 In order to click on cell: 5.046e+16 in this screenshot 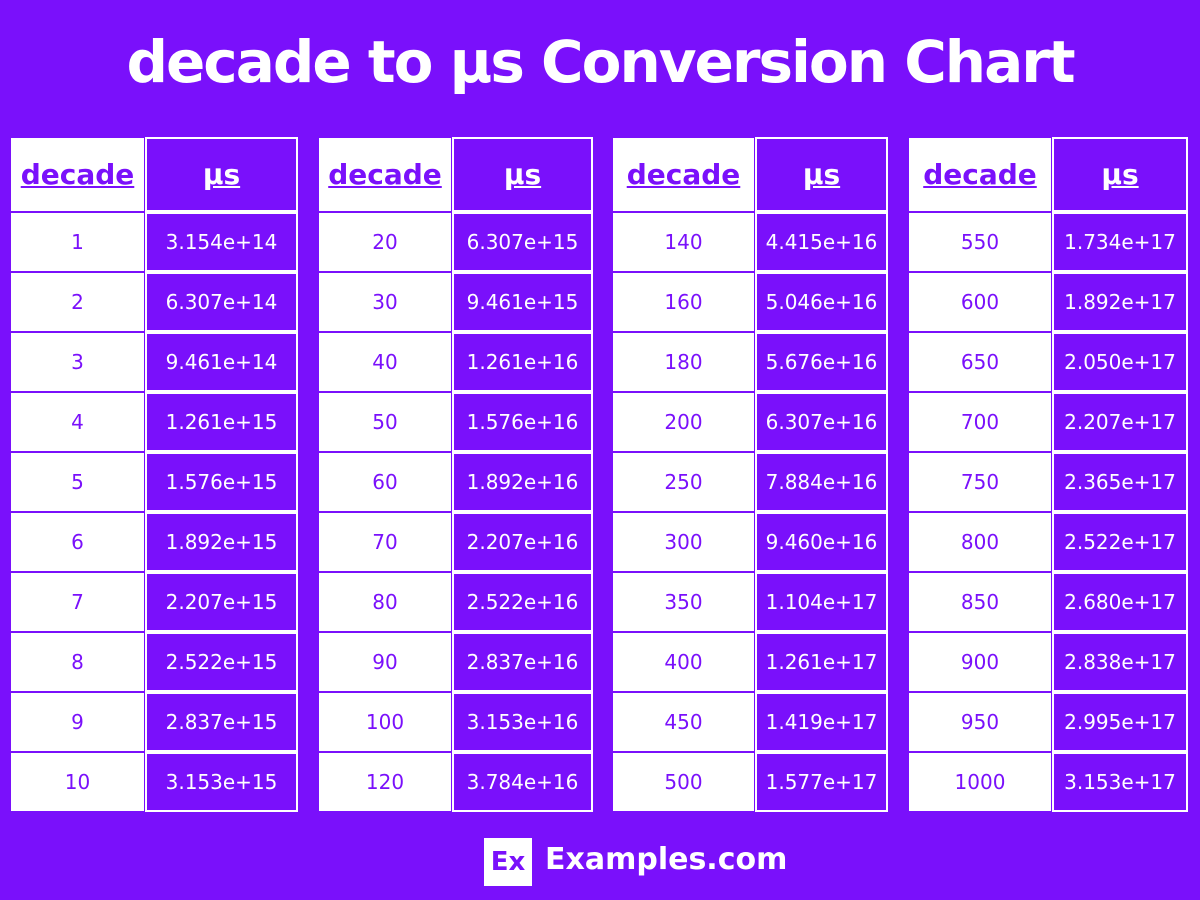, I will do `click(821, 302)`.